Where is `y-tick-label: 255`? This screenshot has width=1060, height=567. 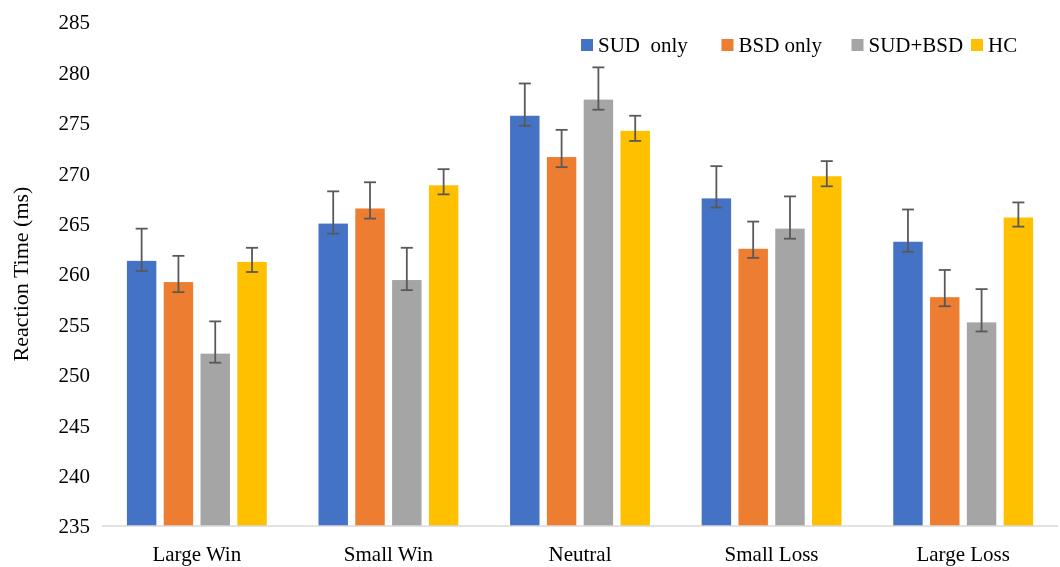
y-tick-label: 255 is located at coordinates (74, 324).